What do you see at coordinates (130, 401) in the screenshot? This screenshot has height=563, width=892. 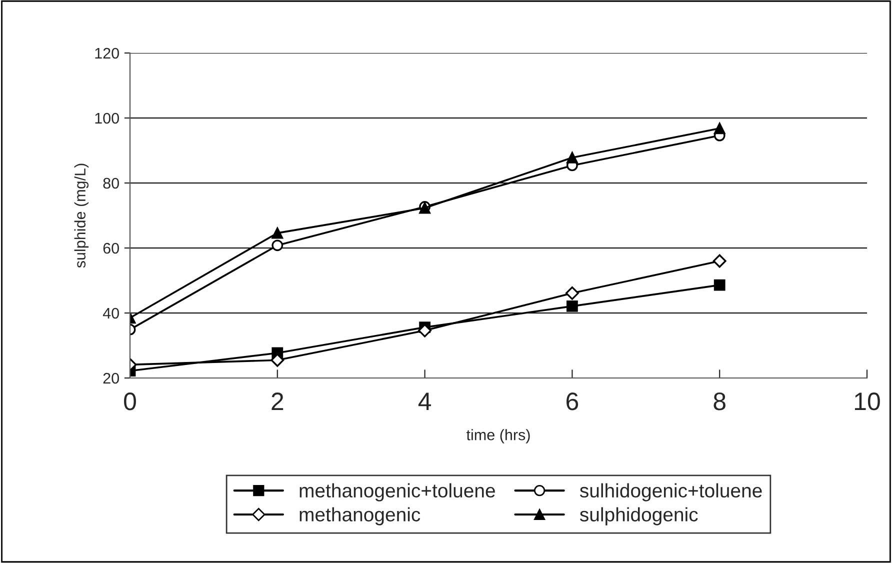 I see `x-tick-label: 0` at bounding box center [130, 401].